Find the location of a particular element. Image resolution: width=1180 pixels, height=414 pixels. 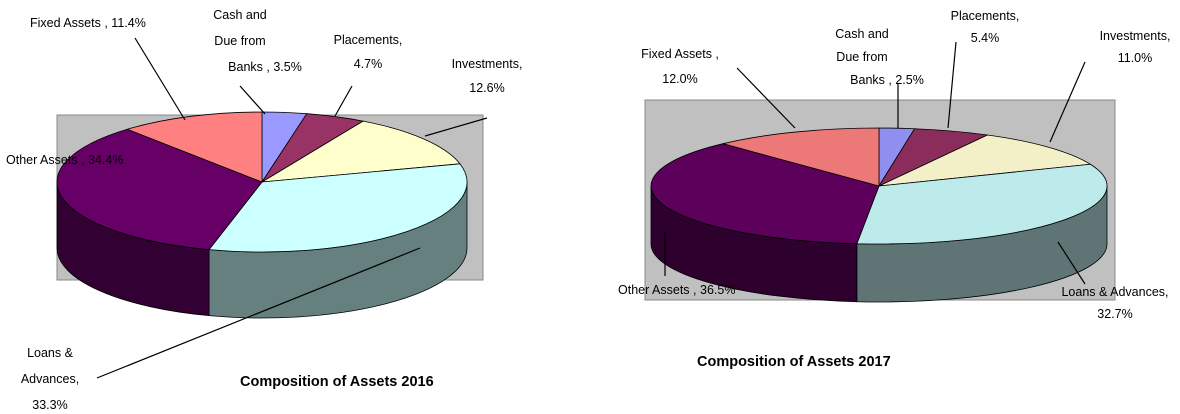

slice-label: Cash and Due from Banks , 2.5% is located at coordinates (875, 57).